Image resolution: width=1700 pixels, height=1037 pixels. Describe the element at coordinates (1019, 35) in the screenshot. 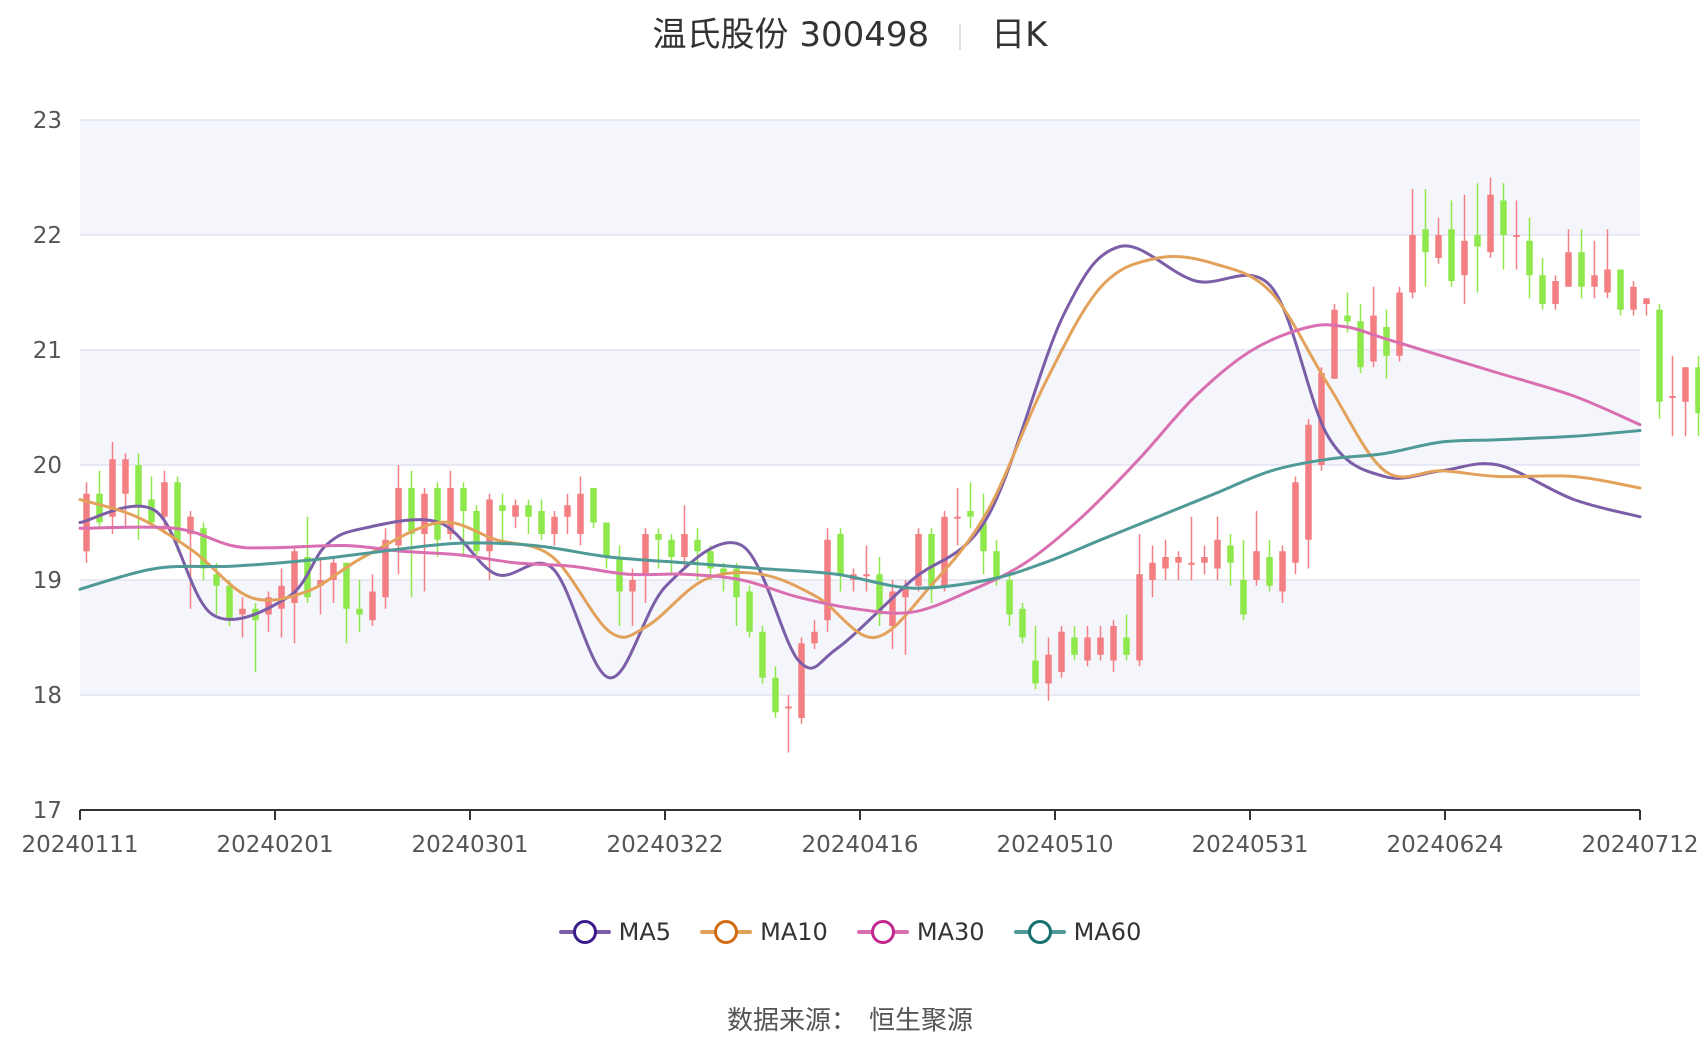

I see `period-label: 日K` at that location.